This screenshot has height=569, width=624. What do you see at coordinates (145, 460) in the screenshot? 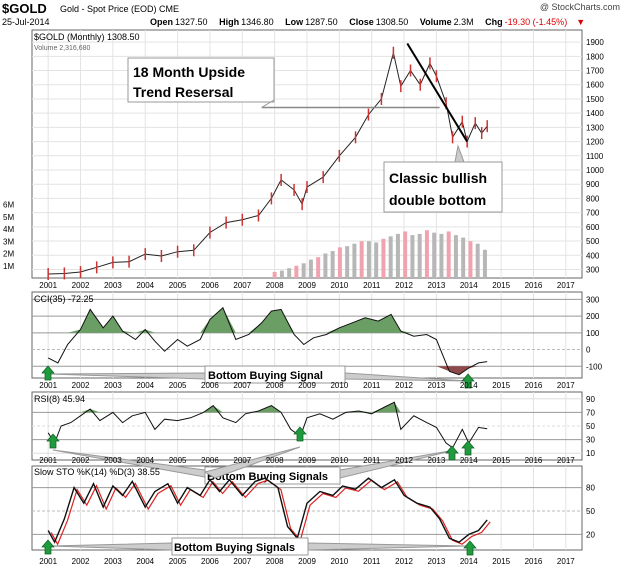
I see `x-tick-label: 2004` at bounding box center [145, 460].